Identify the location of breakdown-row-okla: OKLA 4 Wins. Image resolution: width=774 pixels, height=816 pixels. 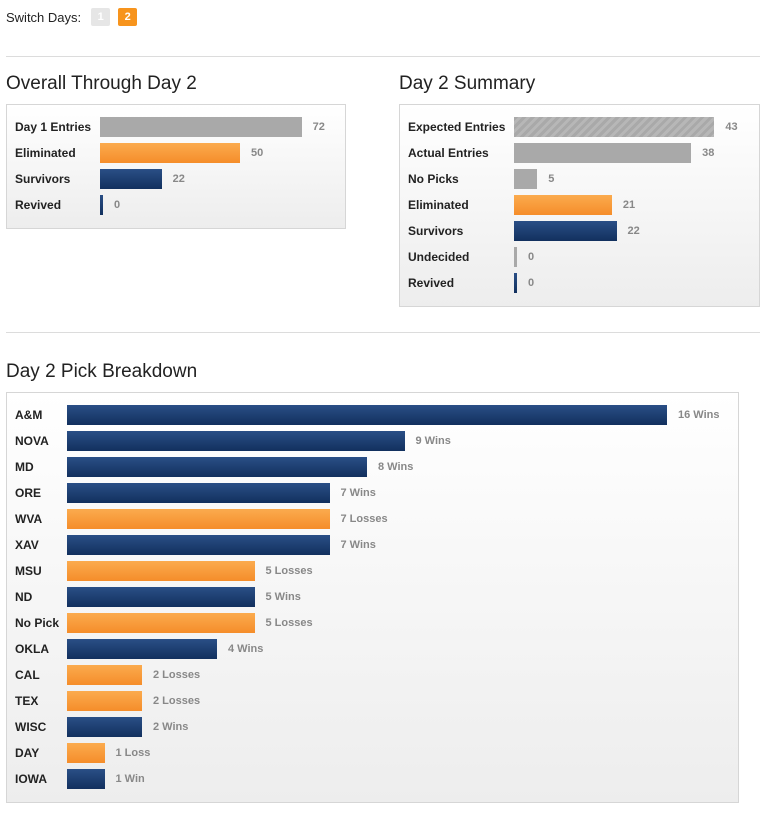
(372, 649).